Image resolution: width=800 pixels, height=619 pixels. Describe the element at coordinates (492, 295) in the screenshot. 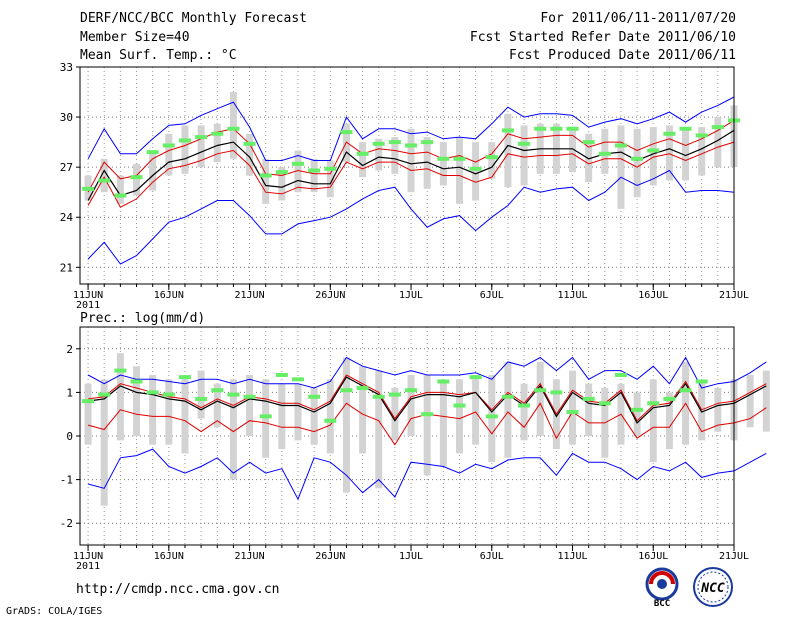

I see `x-tick-label: 6JUL` at that location.